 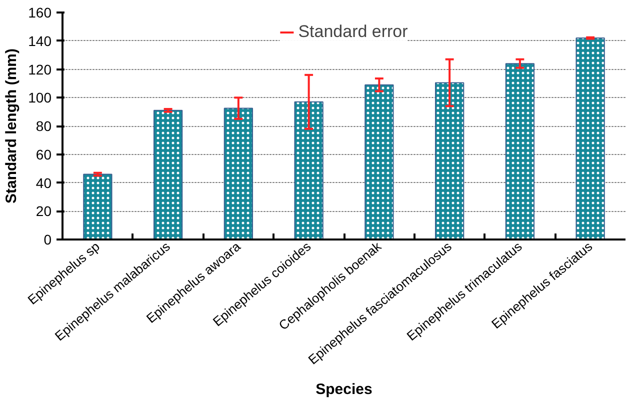 I want to click on y-tick-label: 100, so click(x=40, y=98).